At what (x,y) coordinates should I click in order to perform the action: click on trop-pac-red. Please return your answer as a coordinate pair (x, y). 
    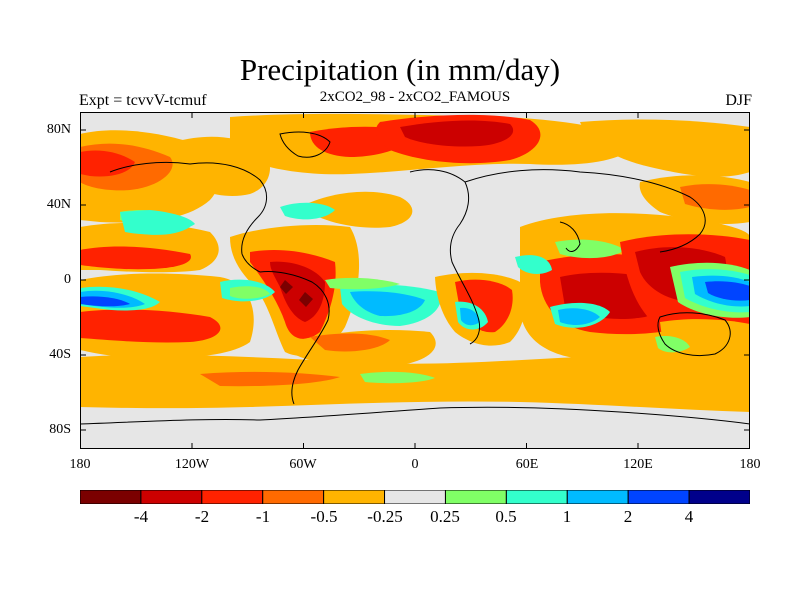
    Looking at the image, I should click on (135, 258).